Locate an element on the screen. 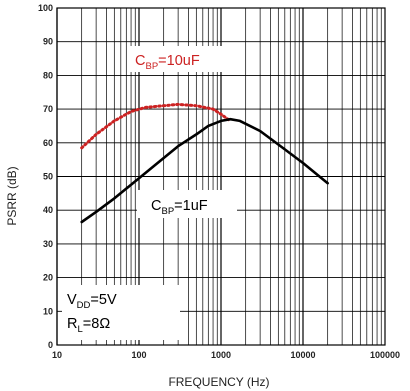 This screenshot has height=391, width=410. label-subscript: DD is located at coordinates (84, 305).